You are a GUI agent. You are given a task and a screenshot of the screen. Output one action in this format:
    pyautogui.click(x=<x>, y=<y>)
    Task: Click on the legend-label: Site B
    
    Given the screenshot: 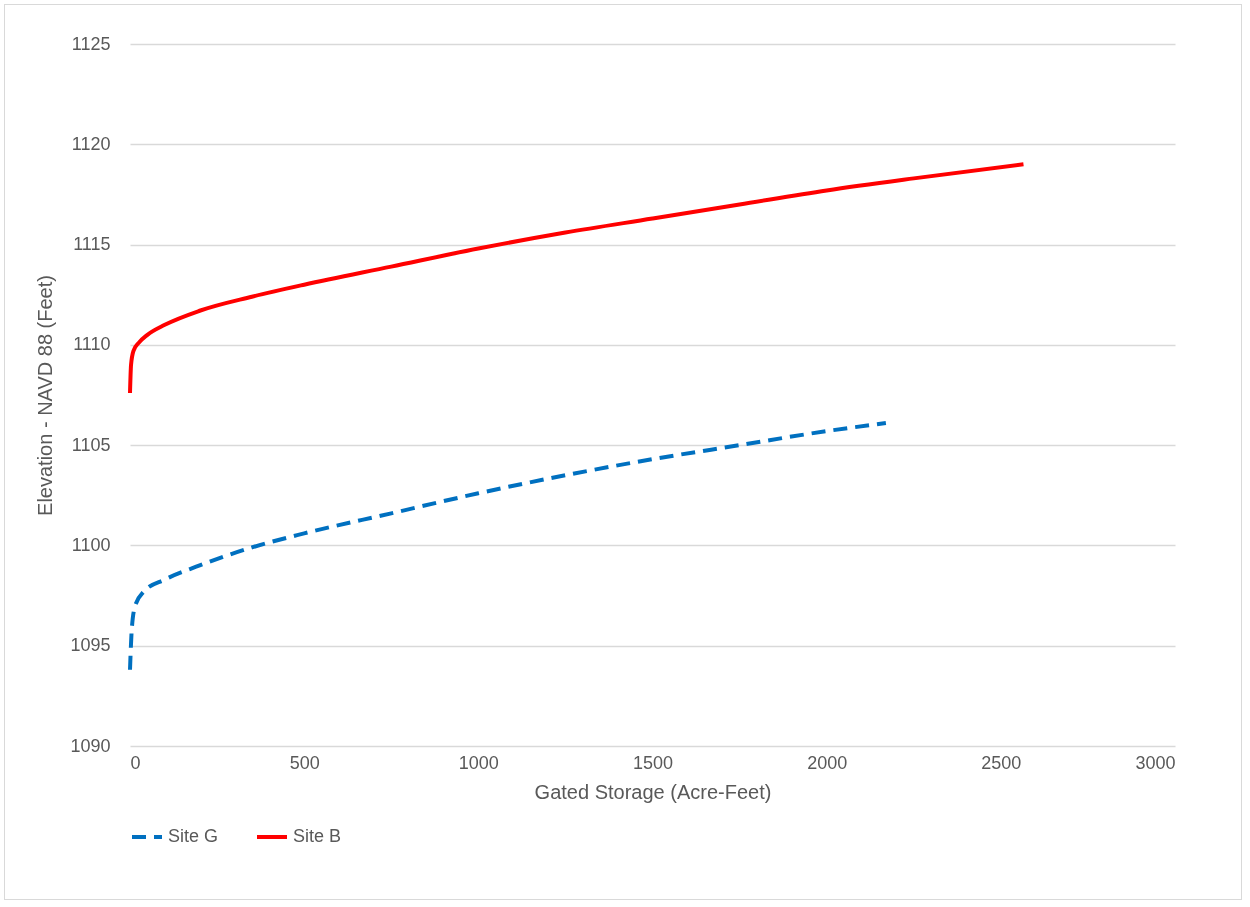 What is the action you would take?
    pyautogui.click(x=317, y=836)
    